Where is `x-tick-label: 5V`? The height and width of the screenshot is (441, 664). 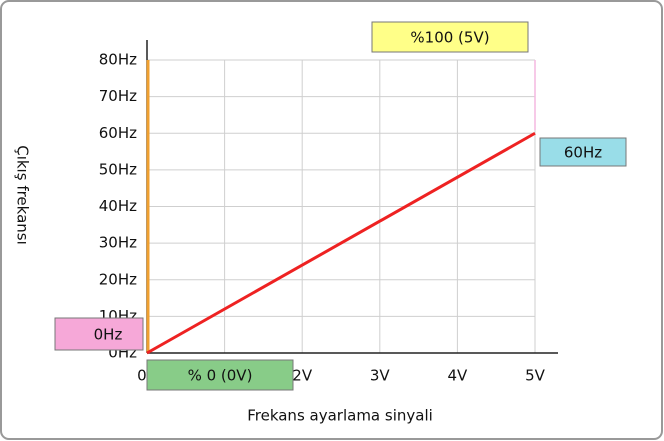 x-tick-label: 5V is located at coordinates (535, 376).